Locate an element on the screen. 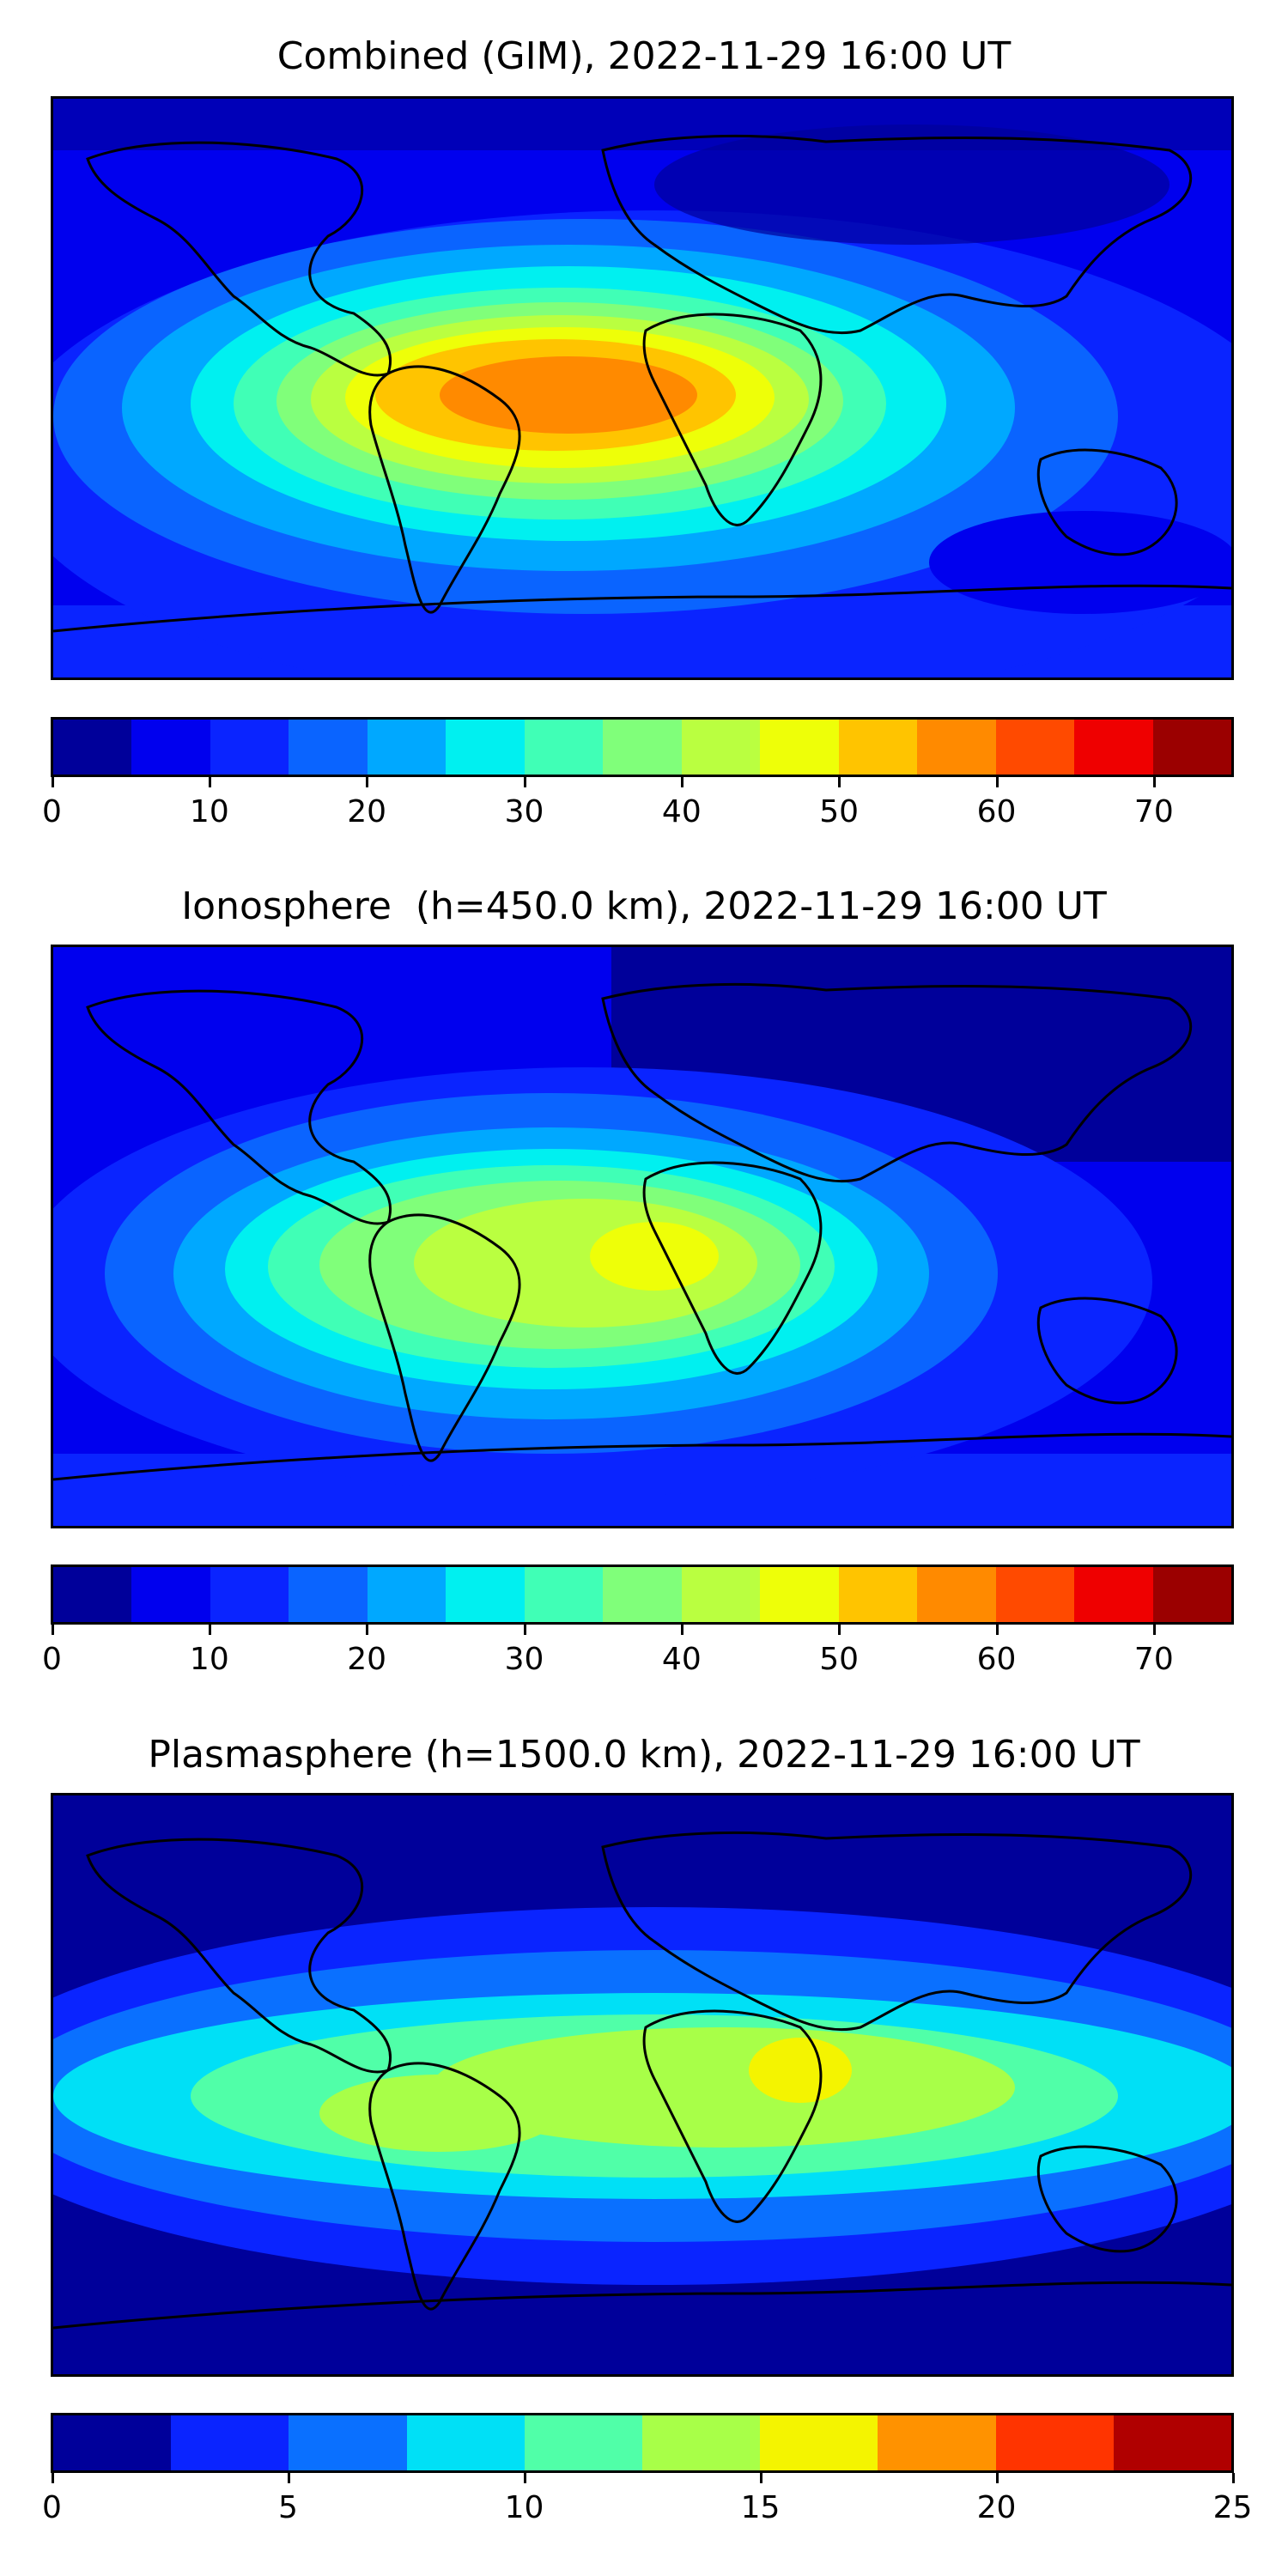  panel-1-colorbar-ticks: 0 10 20 30 40 50 60 70 is located at coordinates (638, 803).